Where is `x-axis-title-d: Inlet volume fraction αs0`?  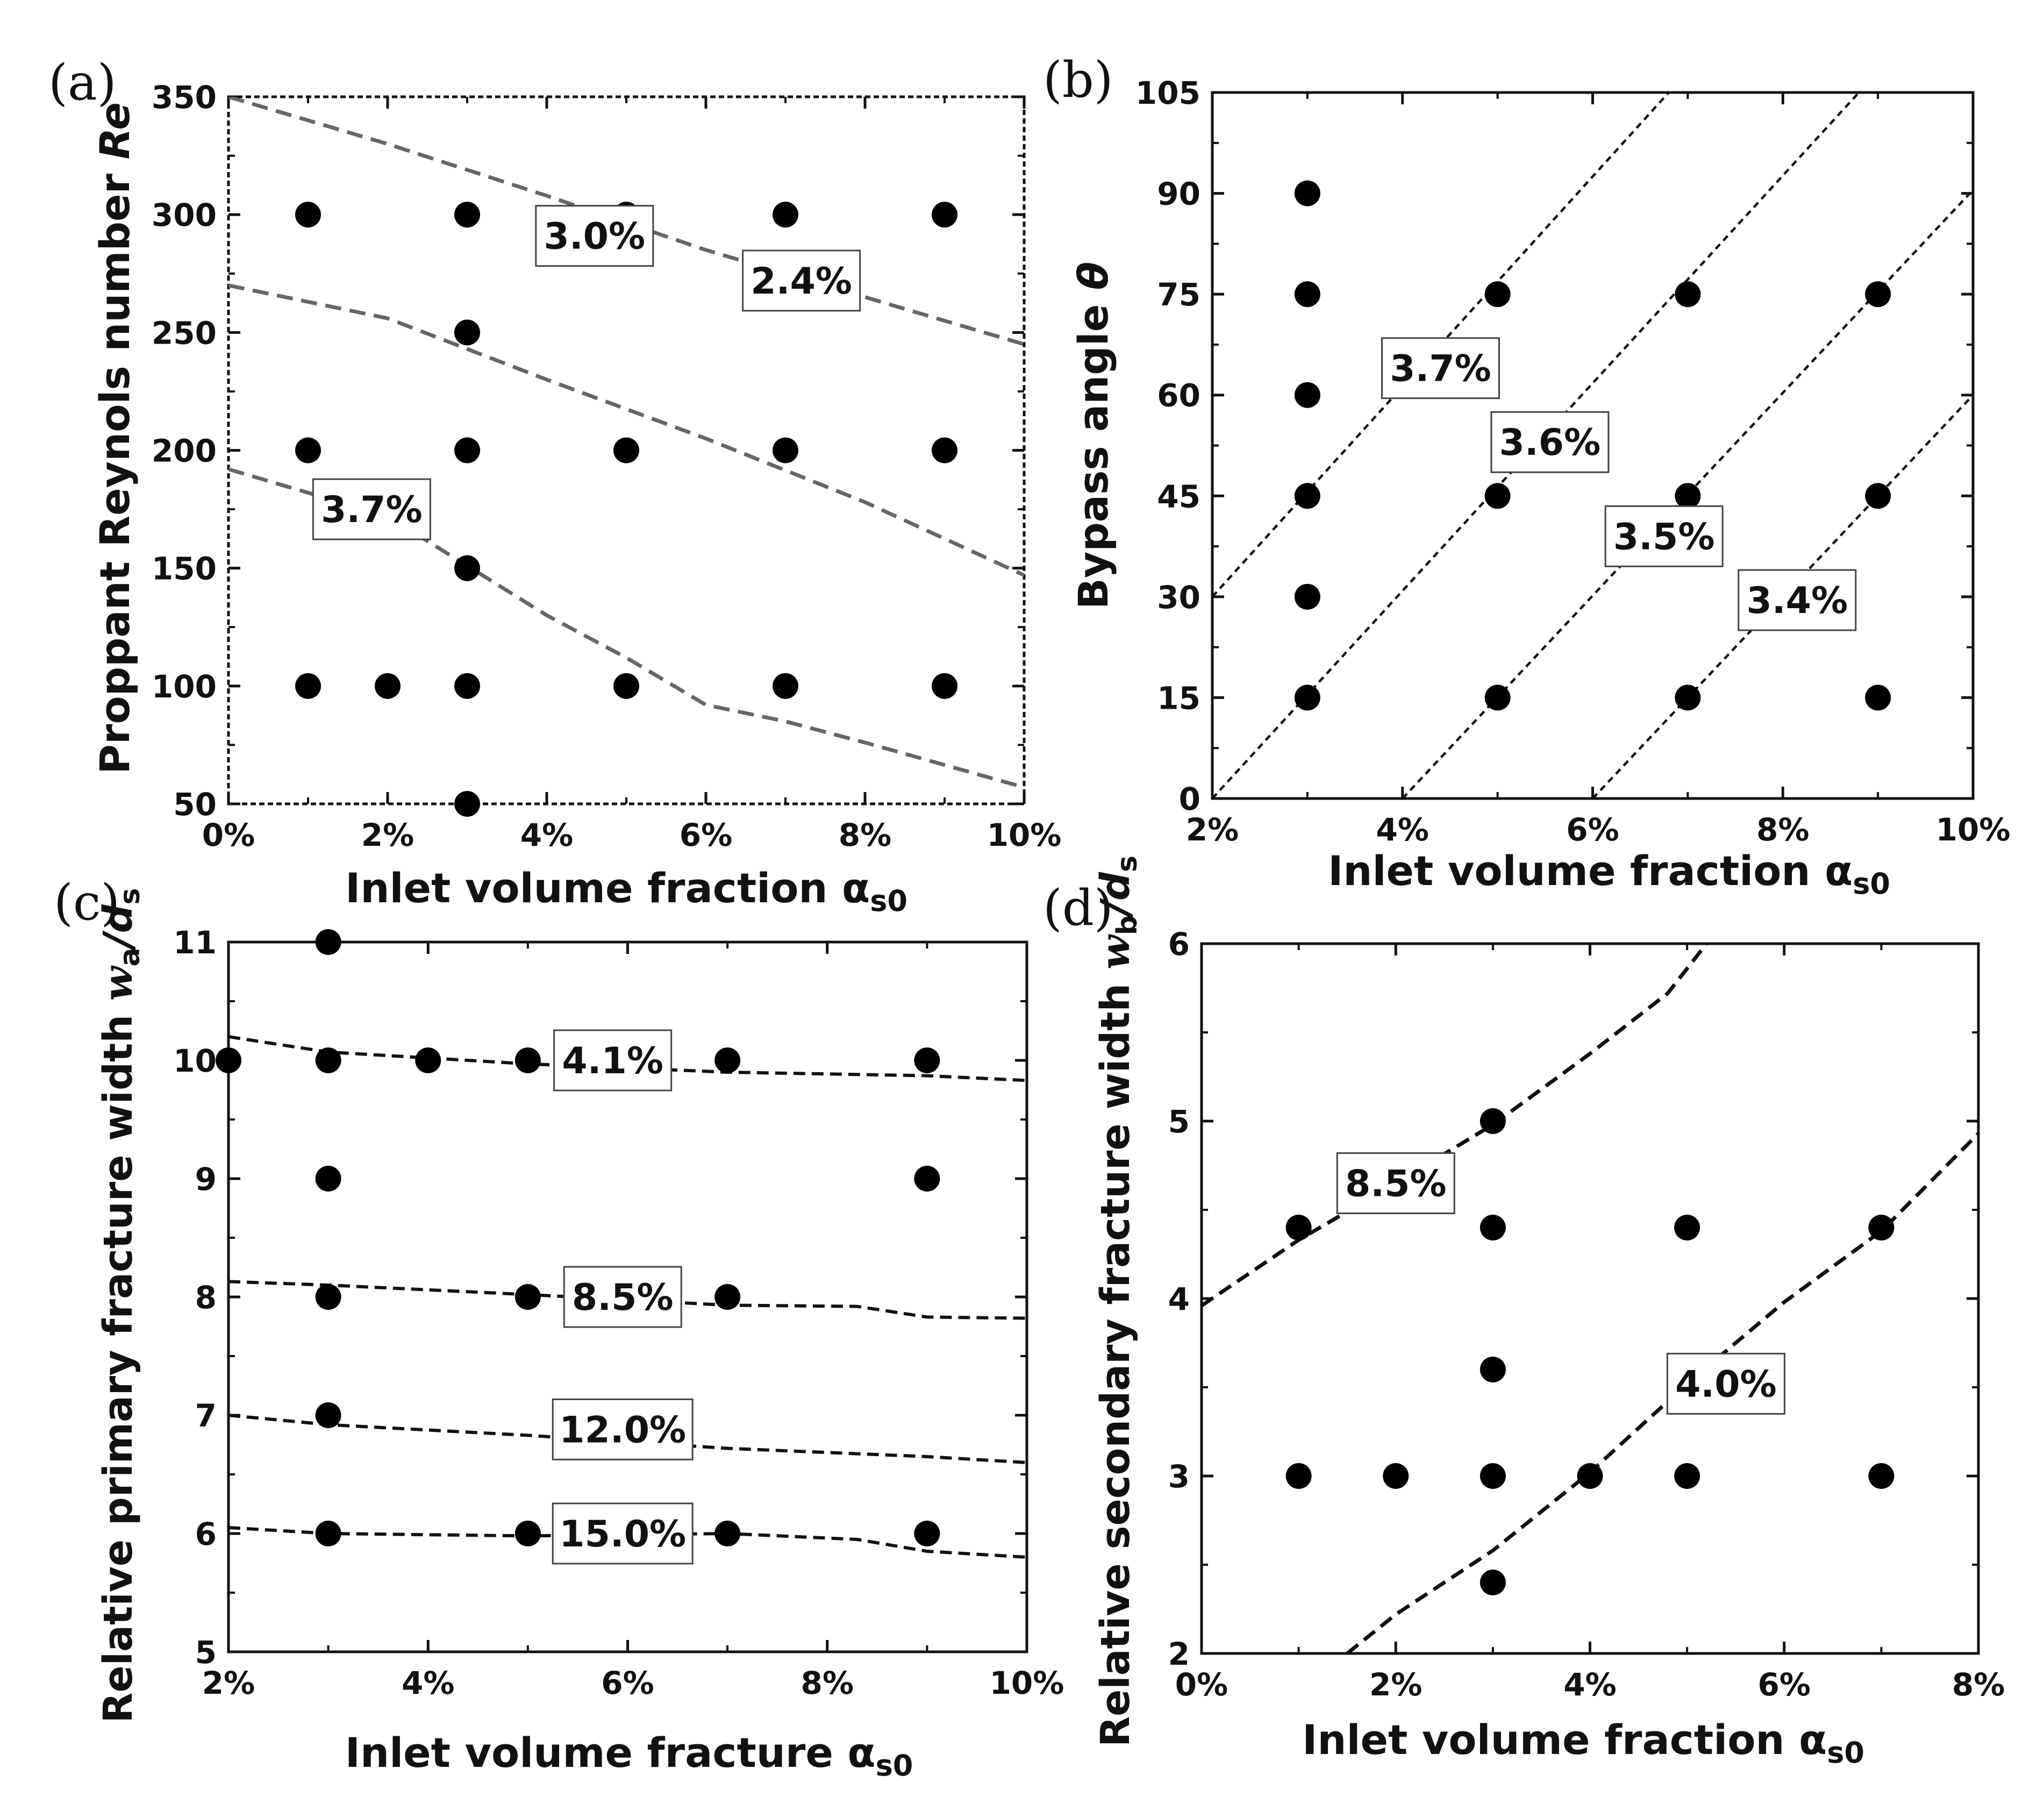
x-axis-title-d: Inlet volume fraction αs0 is located at coordinates (1583, 1743).